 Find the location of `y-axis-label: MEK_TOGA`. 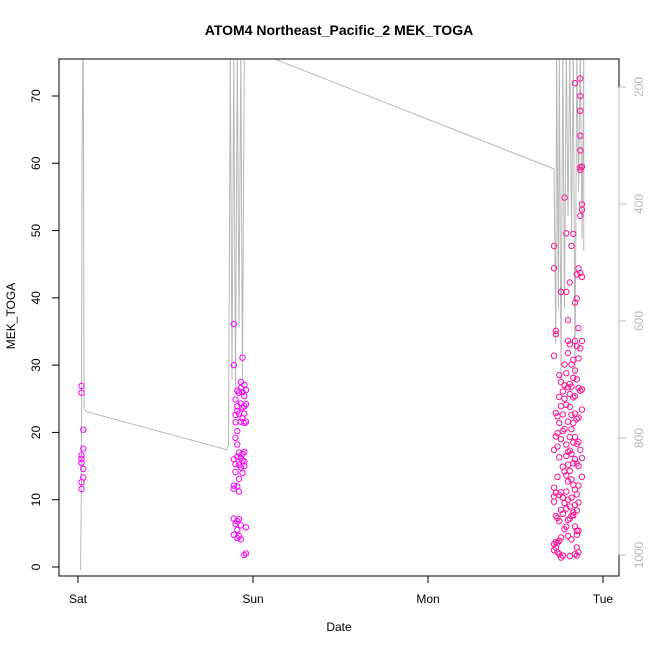

y-axis-label: MEK_TOGA is located at coordinates (11, 316).